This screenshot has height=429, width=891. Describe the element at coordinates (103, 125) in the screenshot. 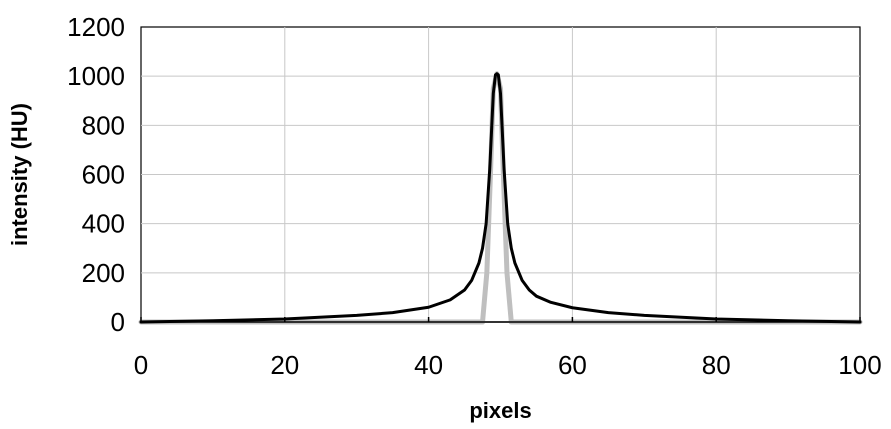

I see `y-tick-label: 800` at that location.